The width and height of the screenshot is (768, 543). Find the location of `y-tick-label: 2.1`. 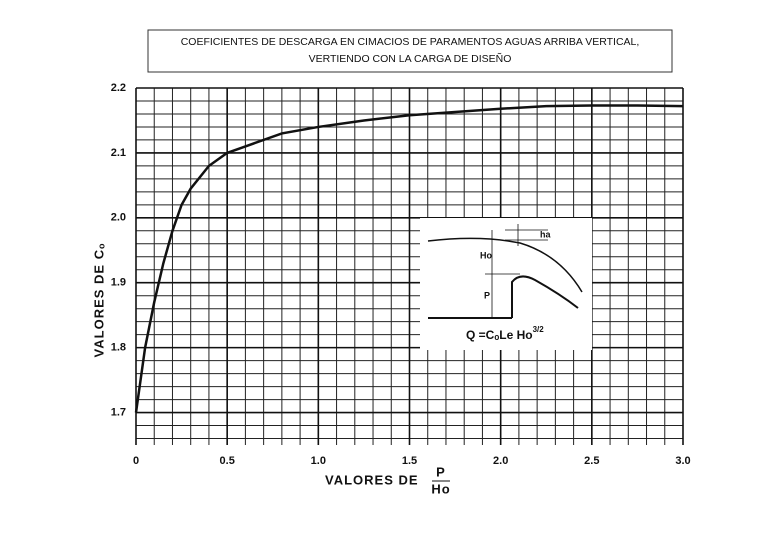

y-tick-label: 2.1 is located at coordinates (118, 153).